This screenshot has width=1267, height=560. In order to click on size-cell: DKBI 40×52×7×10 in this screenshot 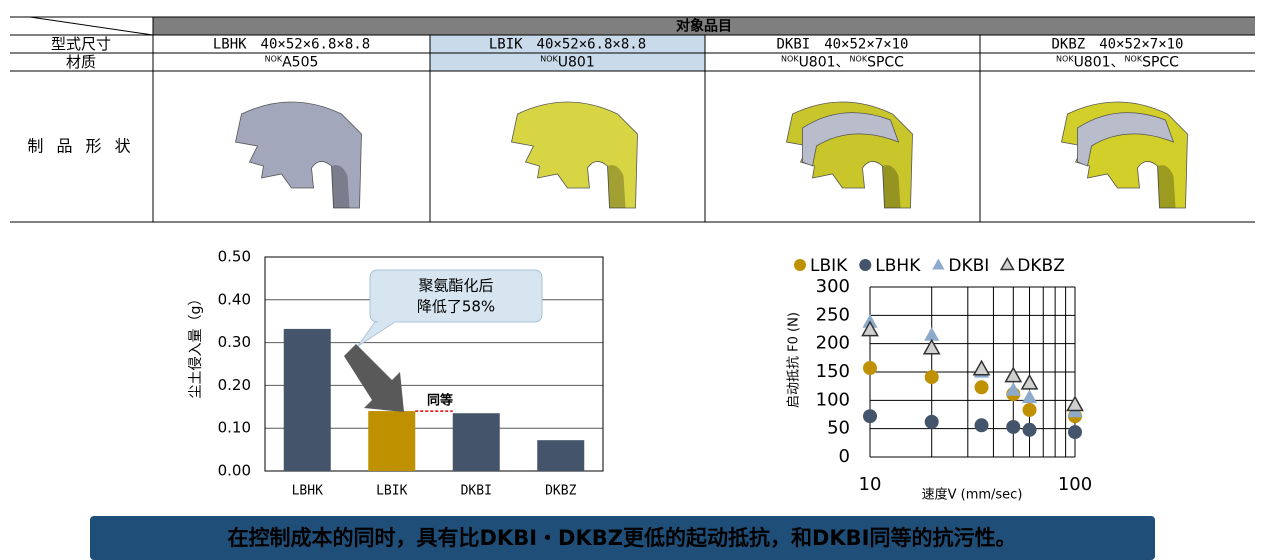, I will do `click(842, 45)`.